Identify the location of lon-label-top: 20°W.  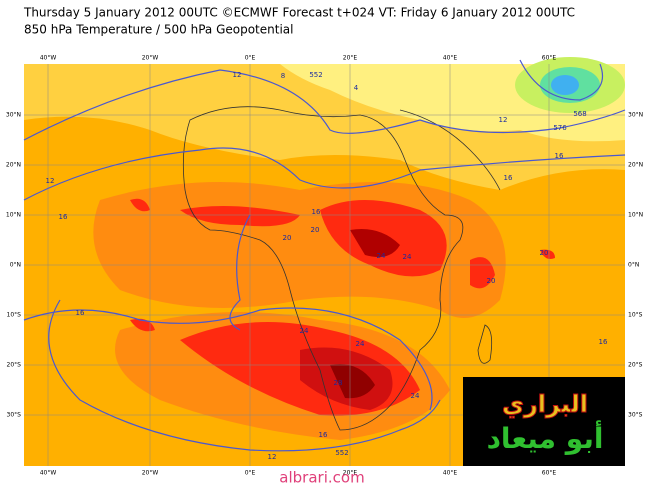
(150, 58).